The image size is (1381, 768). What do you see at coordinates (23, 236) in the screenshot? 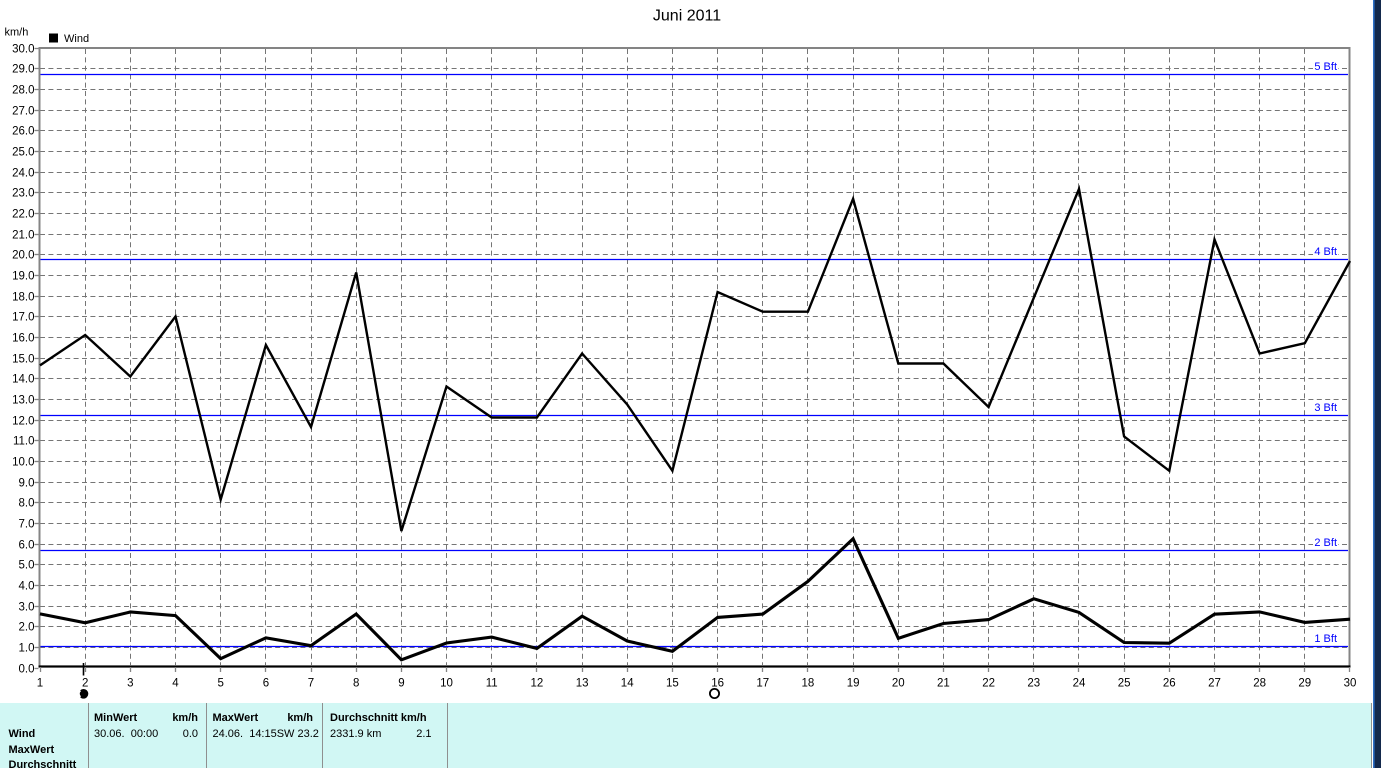
I see `svg-text: 21.0` at bounding box center [23, 236].